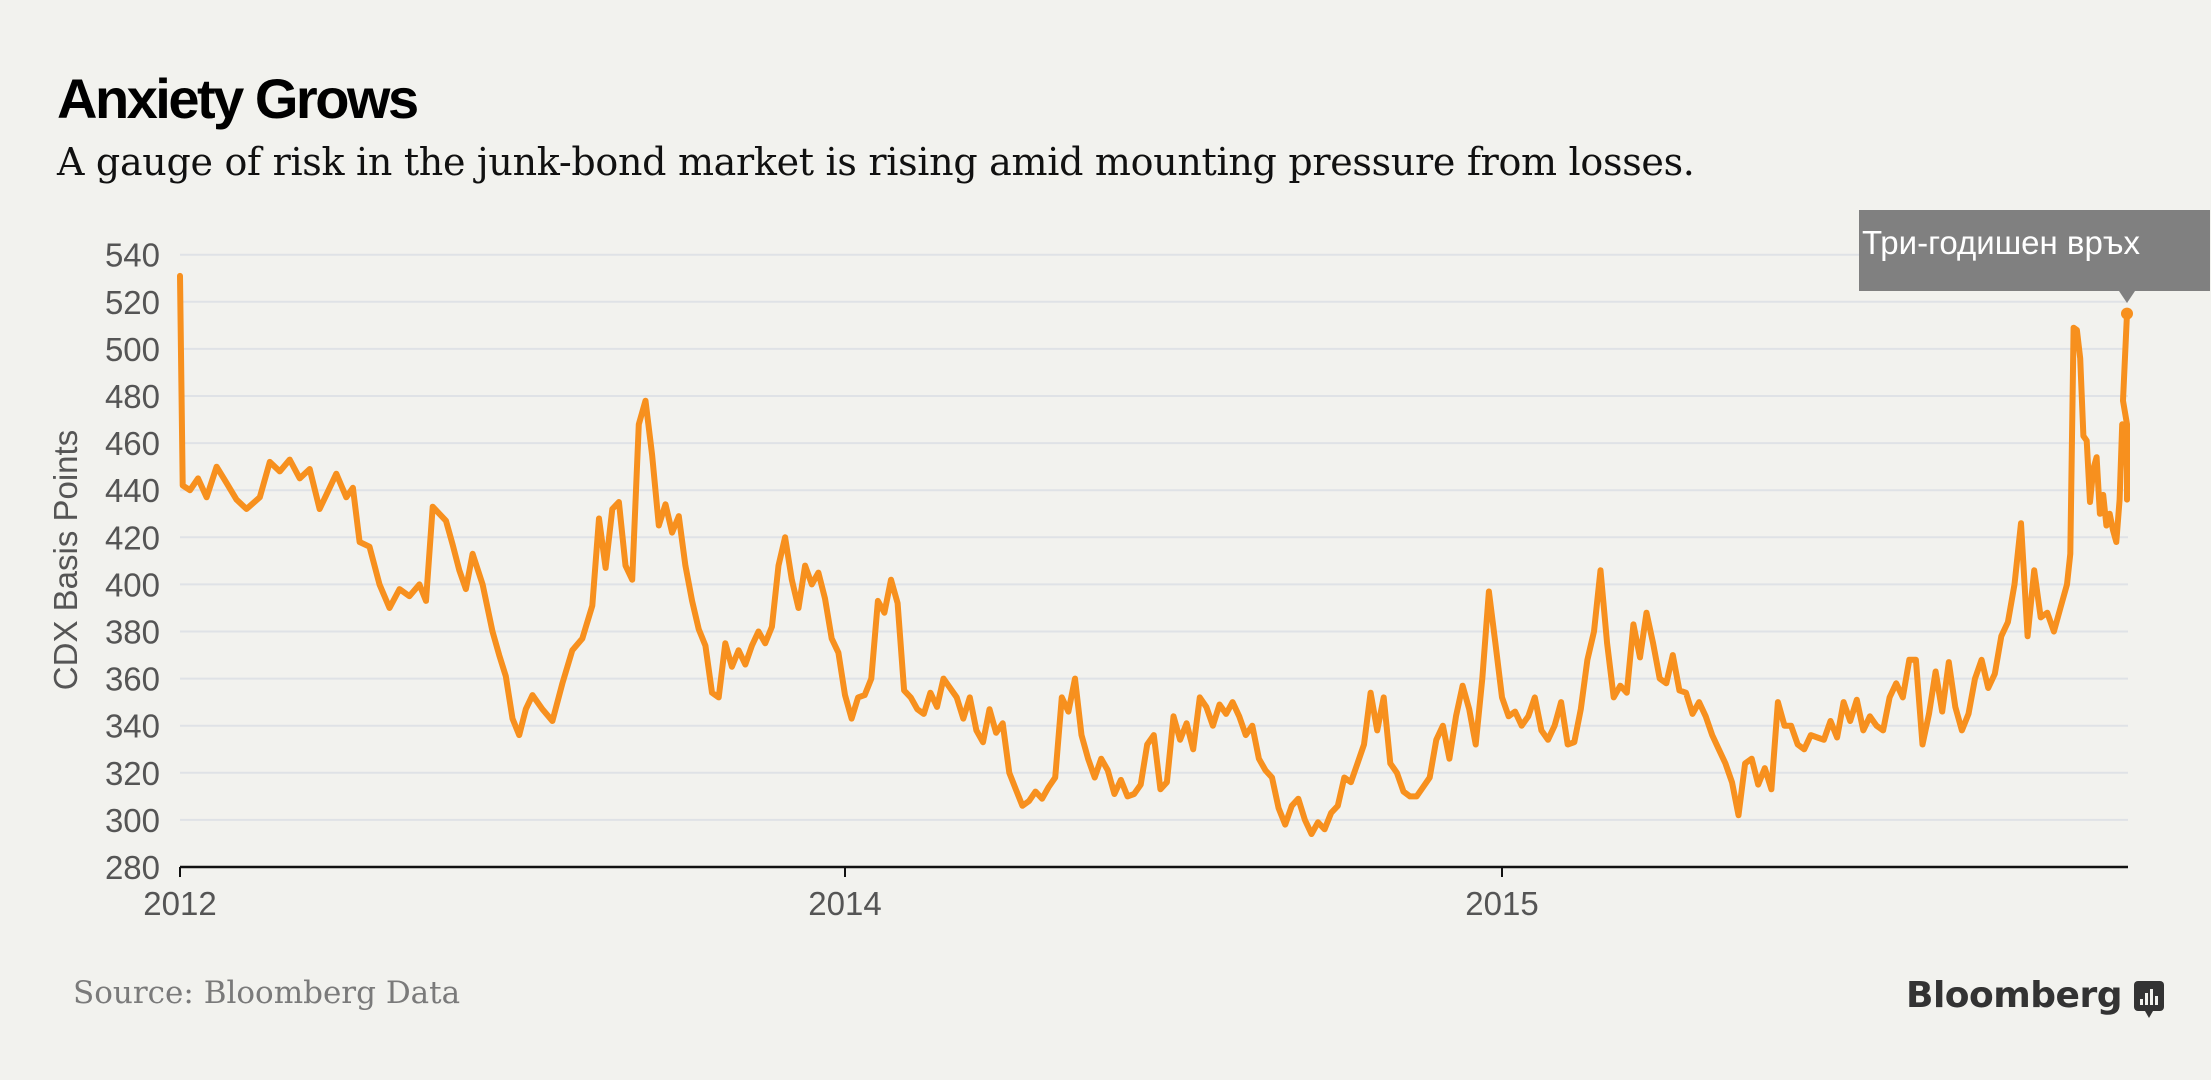 This screenshot has width=2211, height=1080. Describe the element at coordinates (267, 993) in the screenshot. I see `source-note: Source: Bloomberg Data` at that location.